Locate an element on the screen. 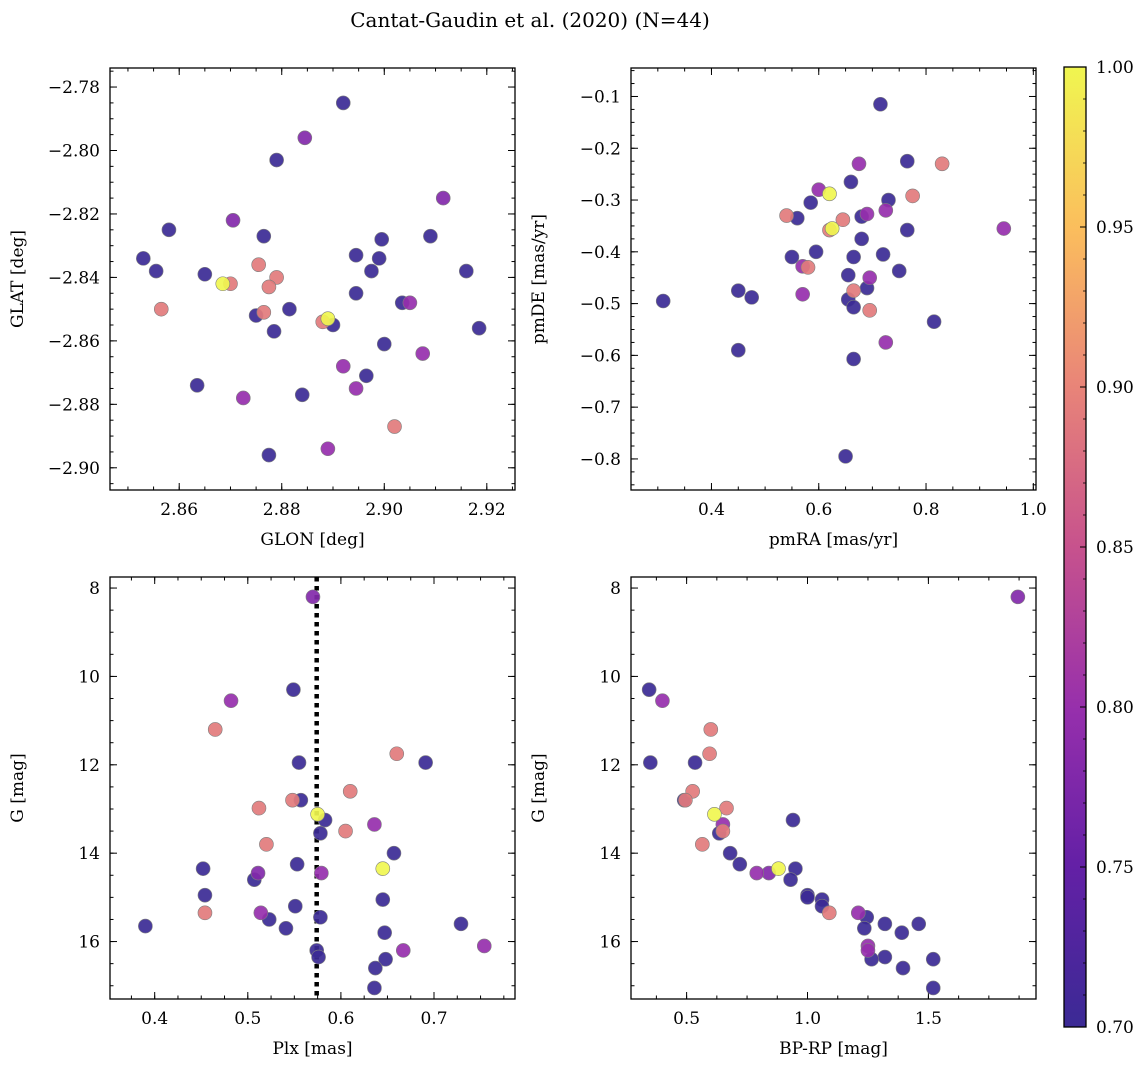 This screenshot has width=1148, height=1067. y-tick-label: −2.90 is located at coordinates (74, 469).